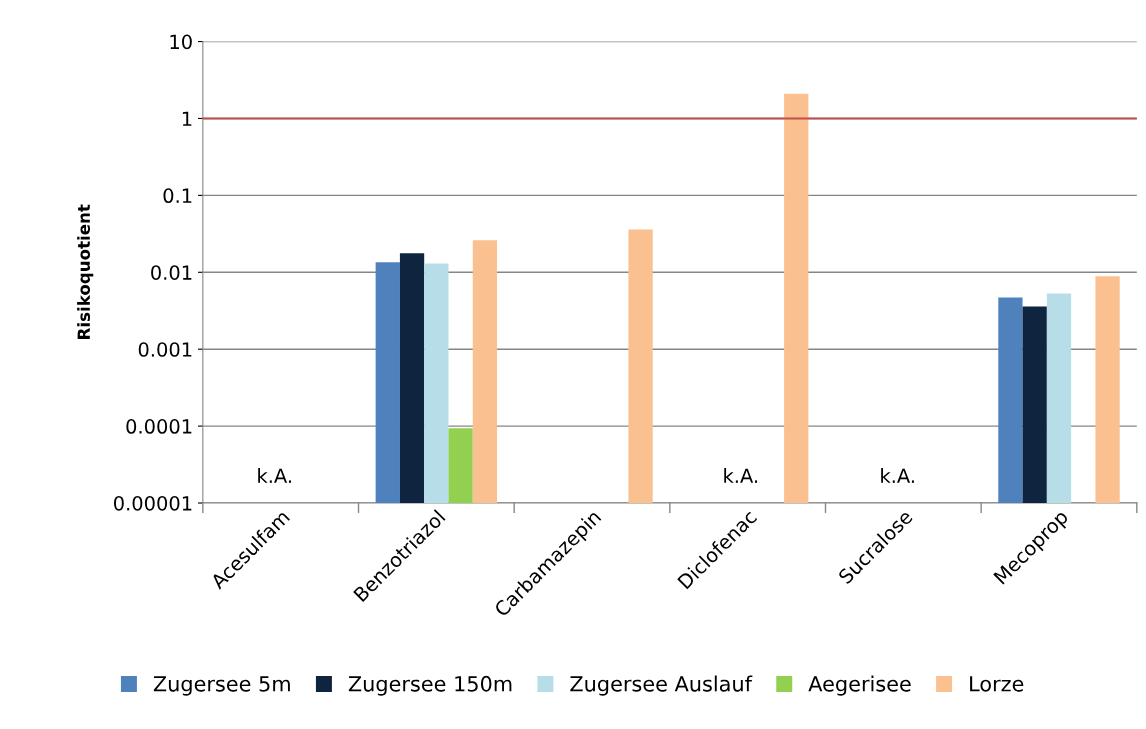  What do you see at coordinates (661, 685) in the screenshot?
I see `legend-label: Zugersee Auslauf` at bounding box center [661, 685].